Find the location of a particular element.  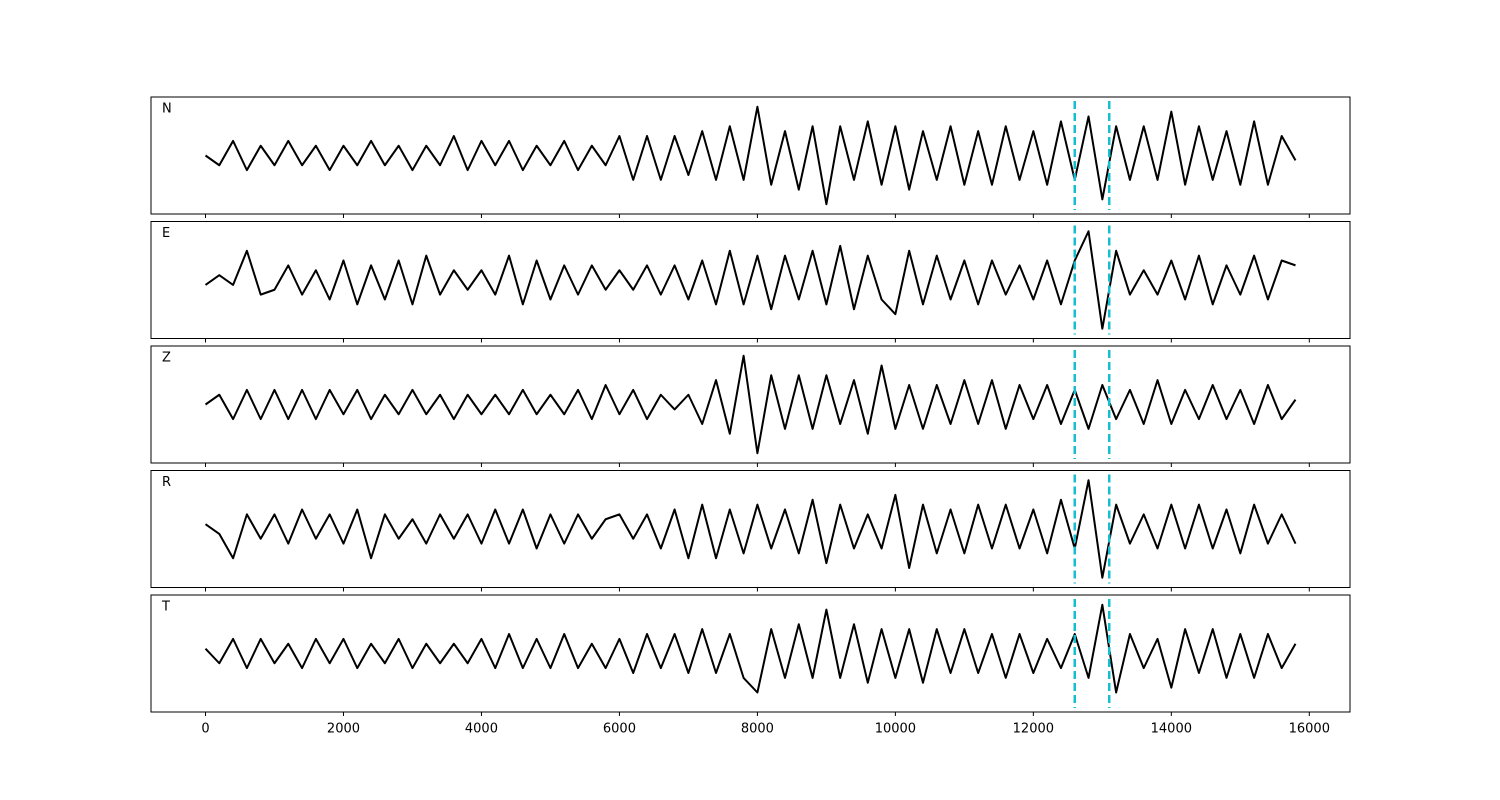

x-tick-label: 8000 is located at coordinates (757, 729).